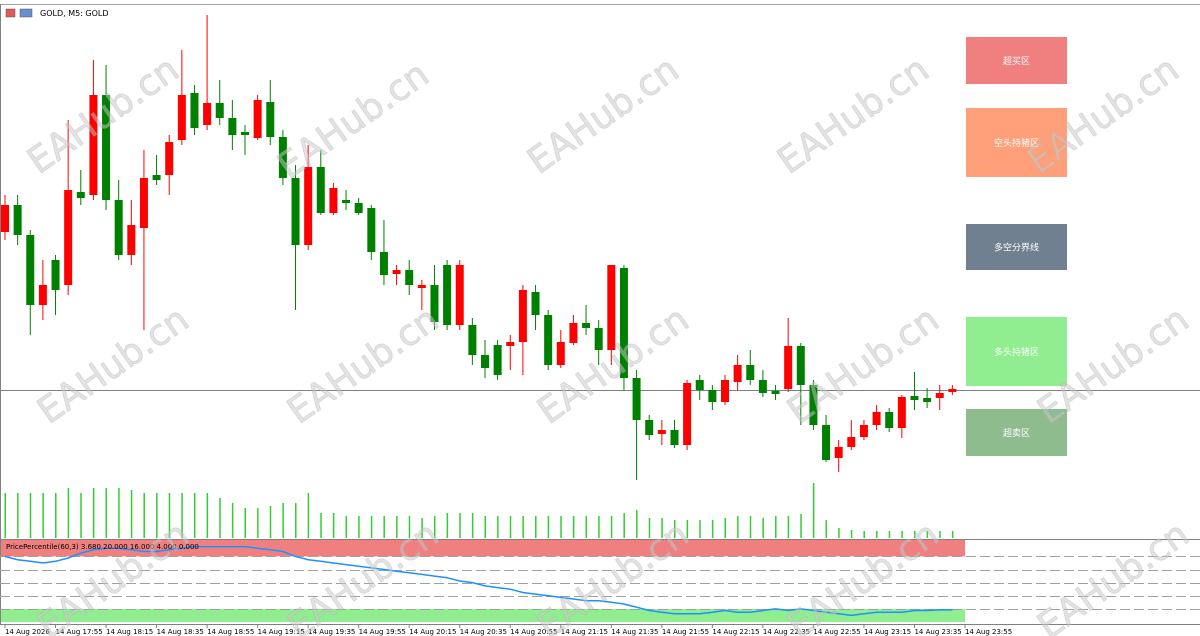 Image resolution: width=1200 pixels, height=636 pixels. What do you see at coordinates (281, 632) in the screenshot?
I see `x-tick-label: 14 Aug 19:15` at bounding box center [281, 632].